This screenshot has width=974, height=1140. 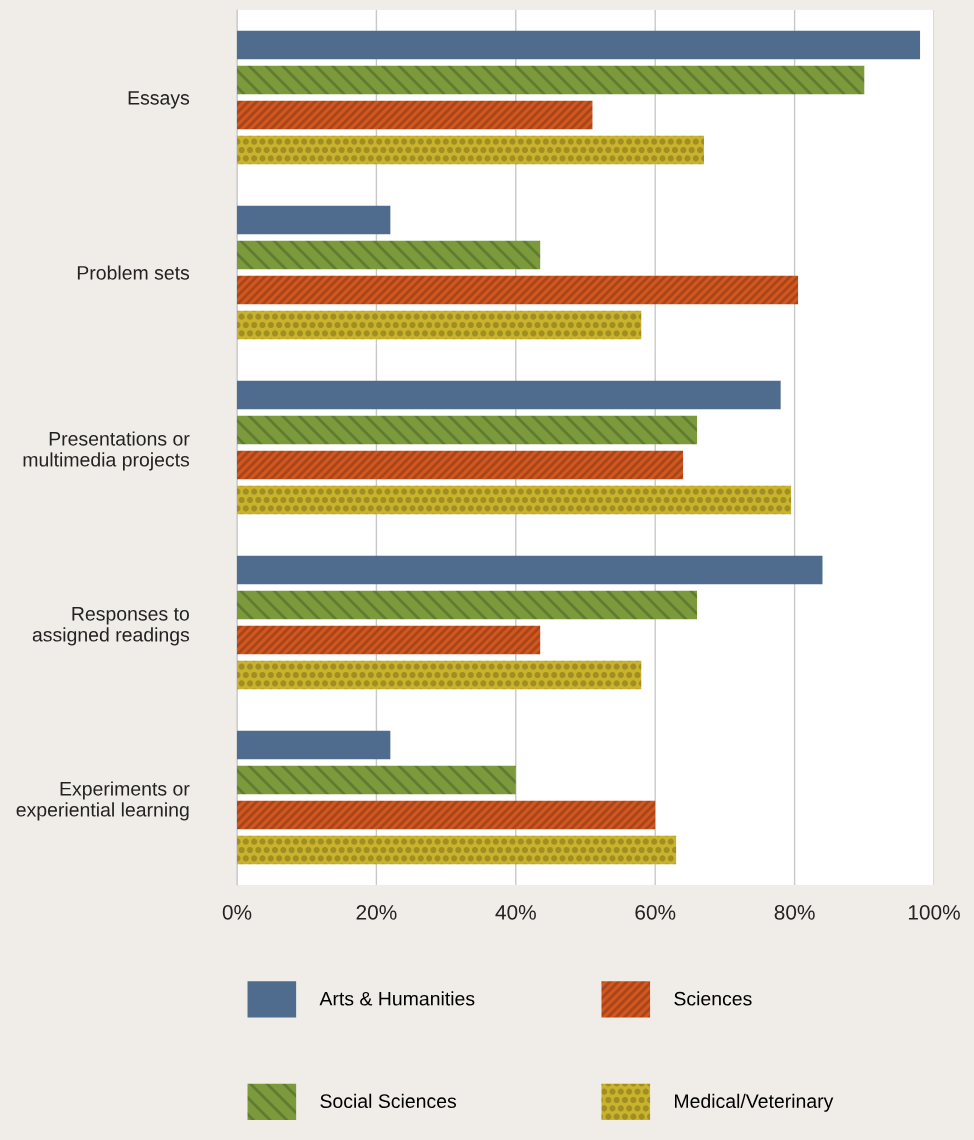 I want to click on legend-label: Sciences, so click(x=713, y=998).